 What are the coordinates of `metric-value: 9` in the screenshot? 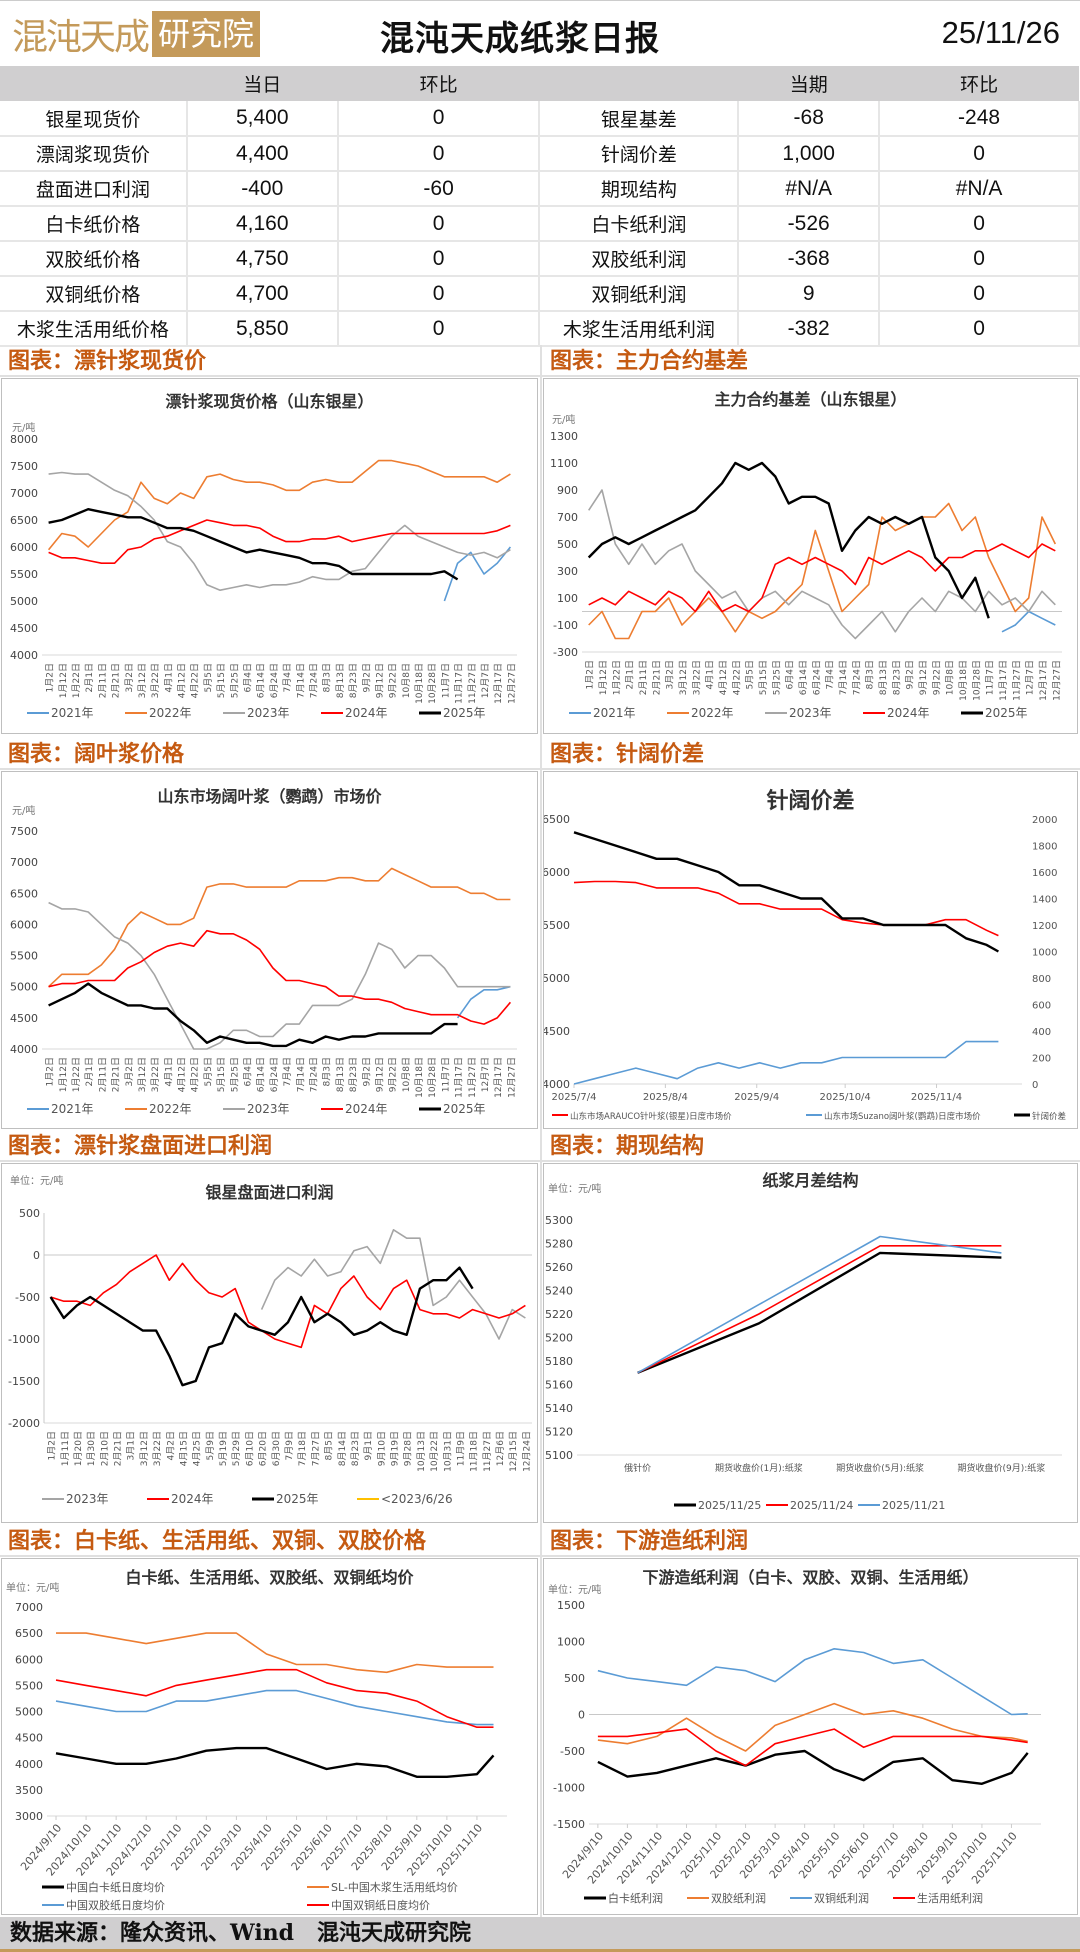 It's located at (809, 294).